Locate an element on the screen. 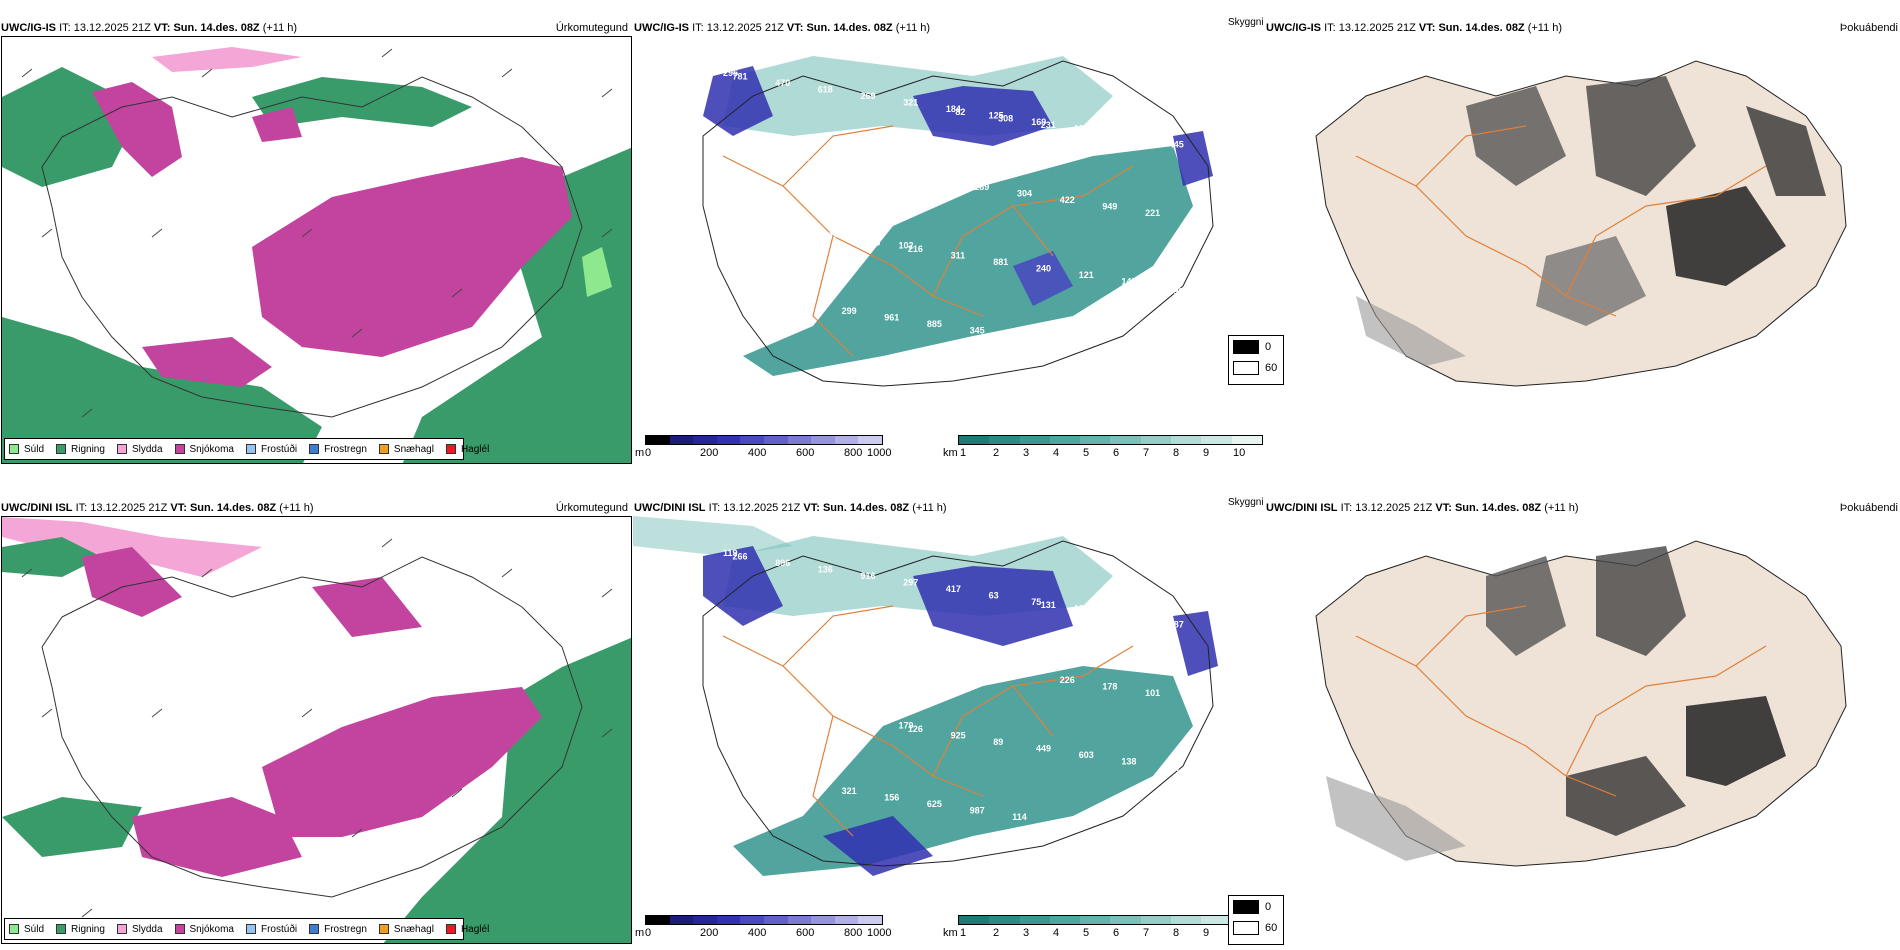 Image resolution: width=1900 pixels, height=950 pixels. ceiling-label: 466 is located at coordinates (1071, 347).